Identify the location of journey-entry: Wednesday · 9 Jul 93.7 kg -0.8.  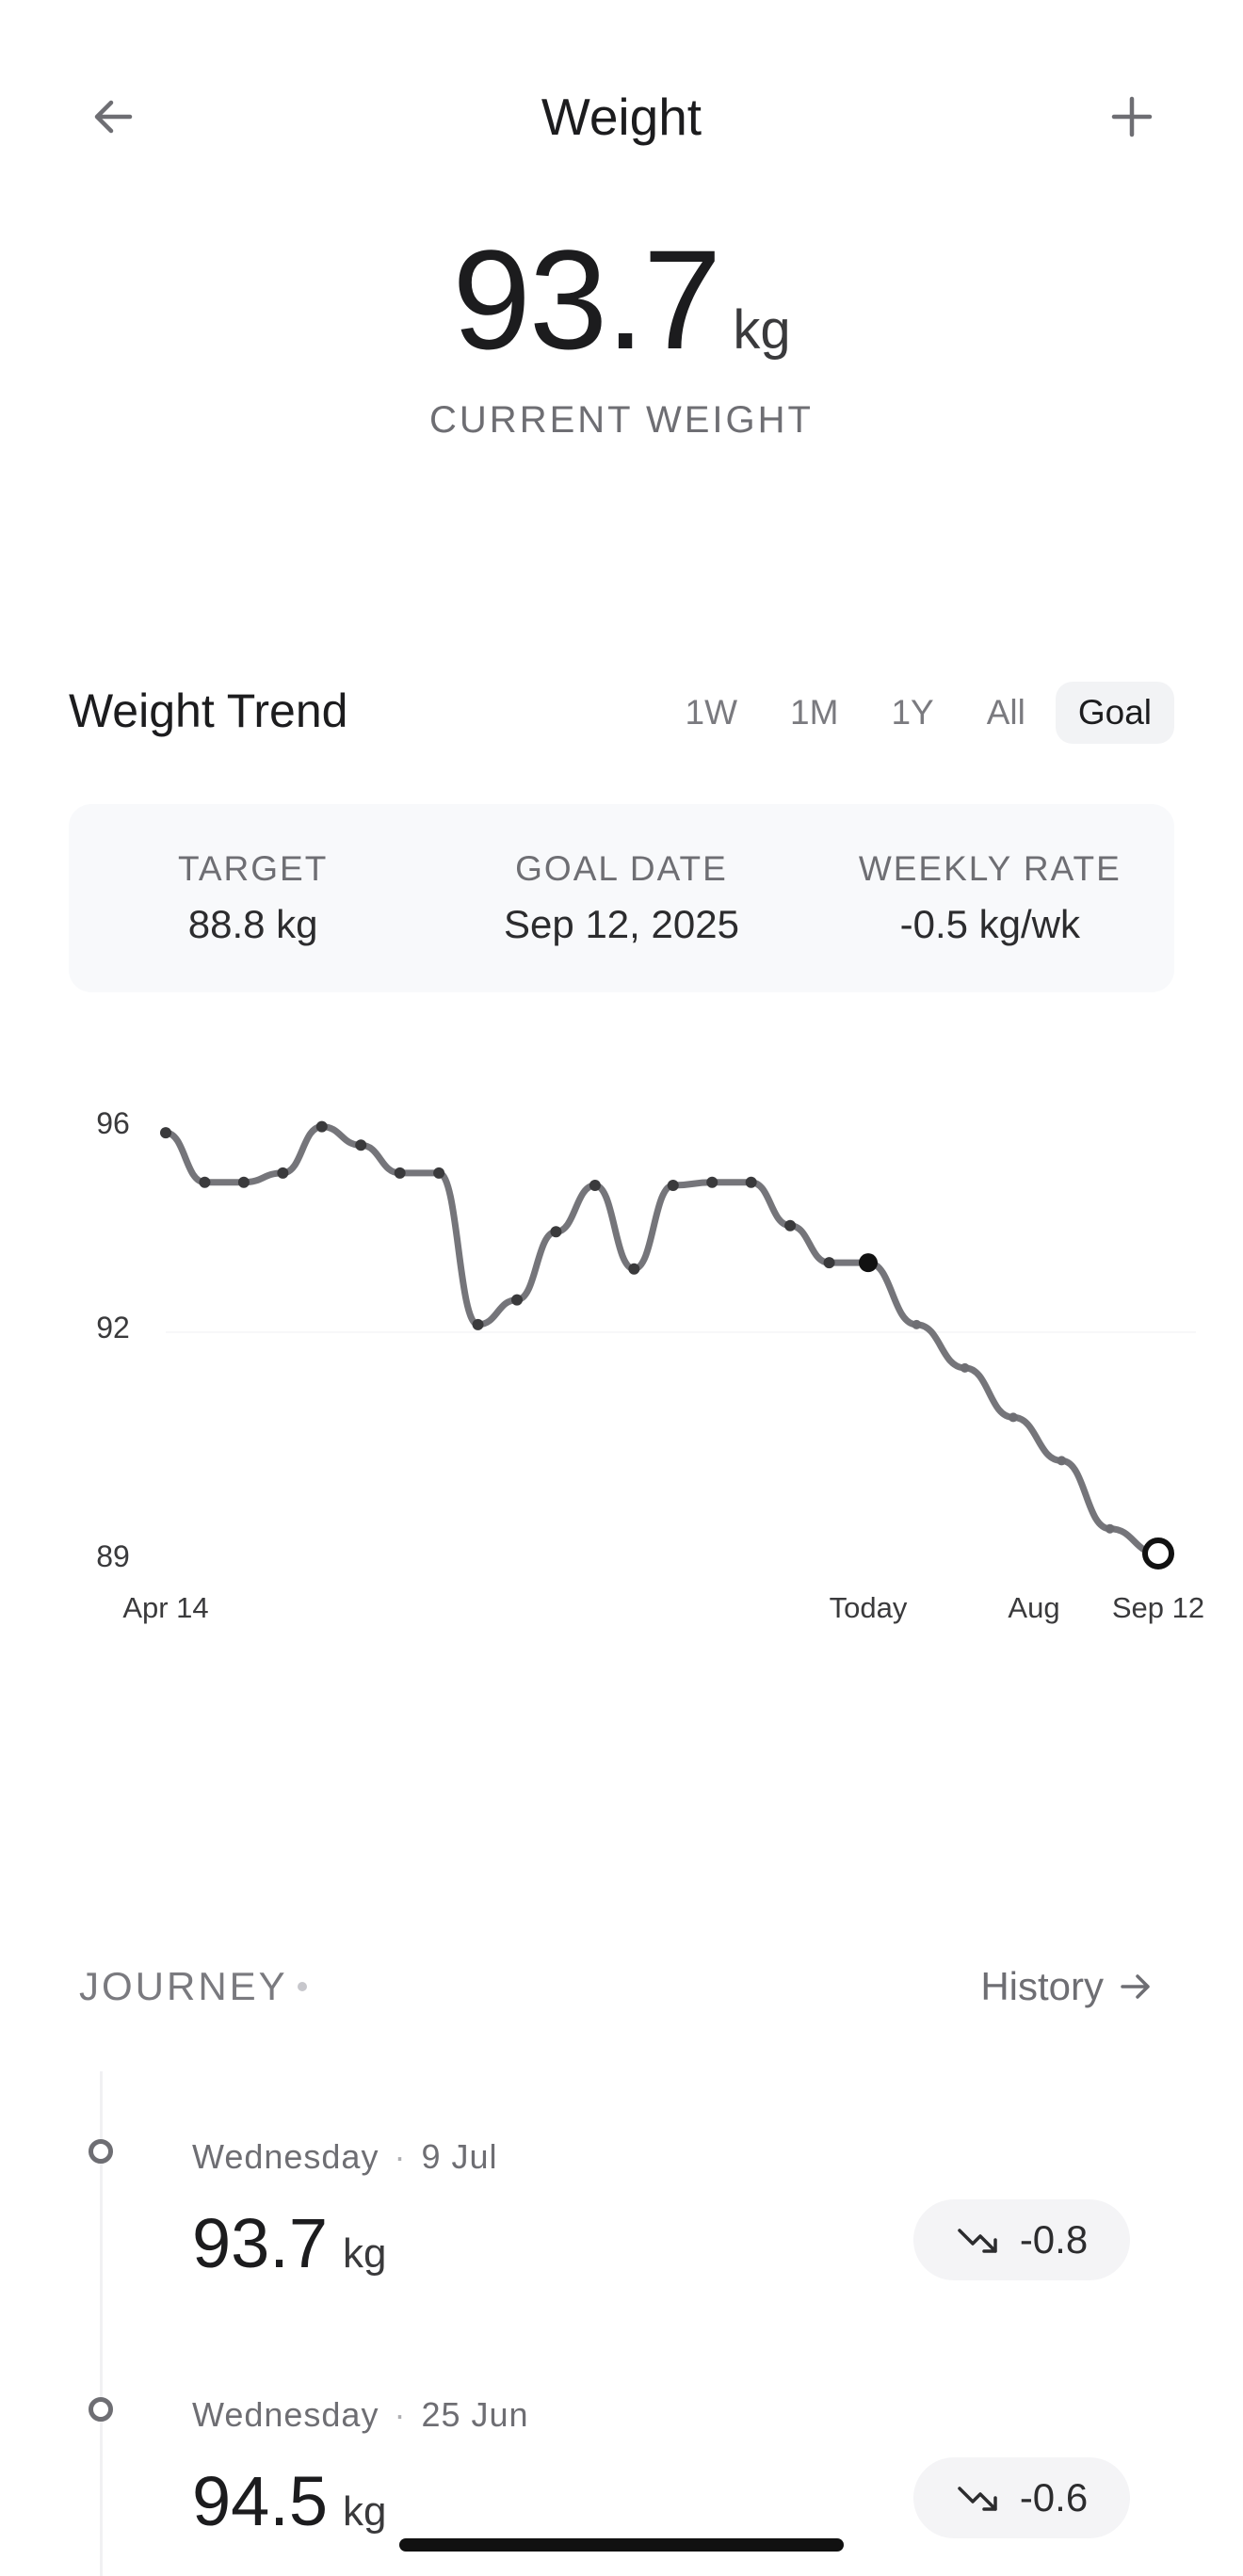
(622, 2212).